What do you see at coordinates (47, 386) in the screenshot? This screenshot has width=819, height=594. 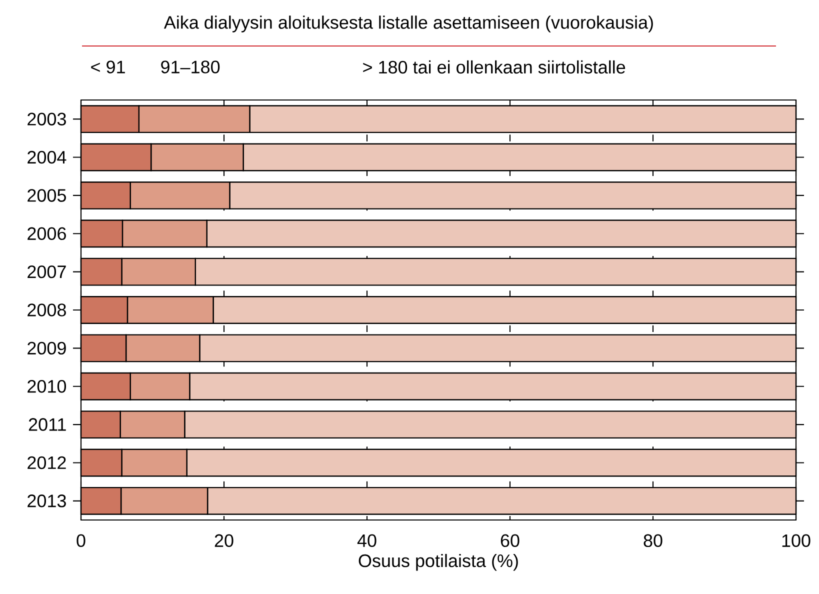 I see `y-tick-label: 2010` at bounding box center [47, 386].